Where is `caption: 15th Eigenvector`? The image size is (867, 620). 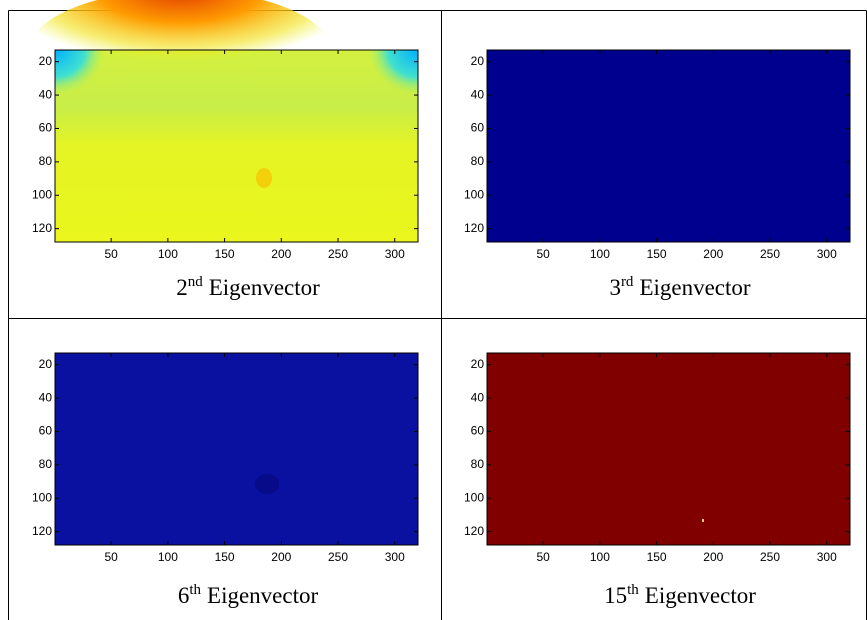 caption: 15th Eigenvector is located at coordinates (680, 595).